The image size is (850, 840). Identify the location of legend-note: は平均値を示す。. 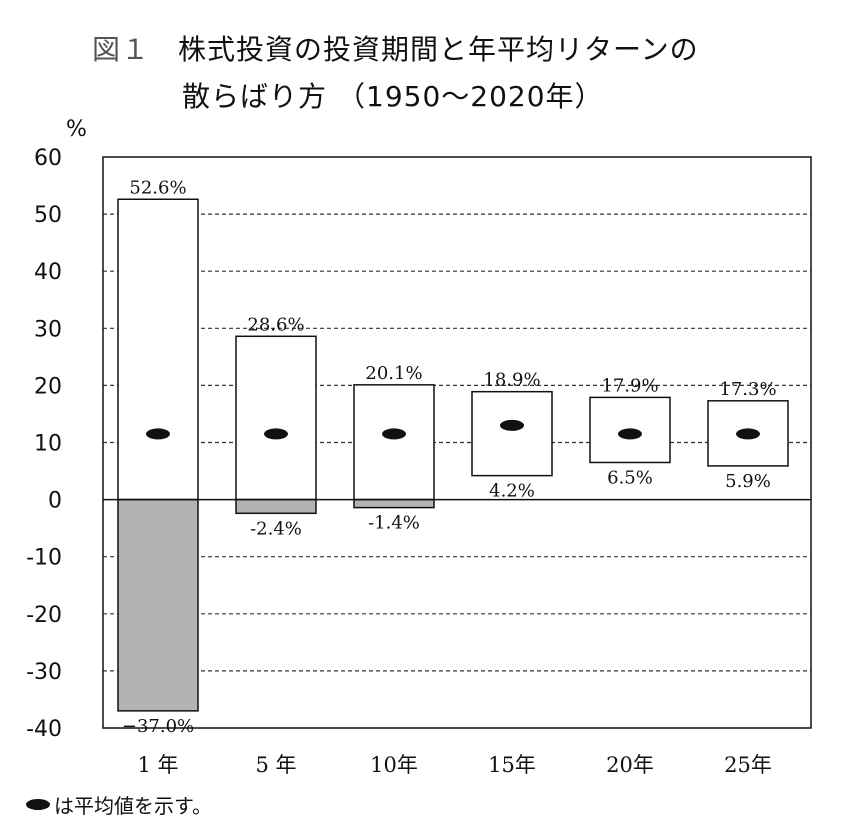
(119, 804).